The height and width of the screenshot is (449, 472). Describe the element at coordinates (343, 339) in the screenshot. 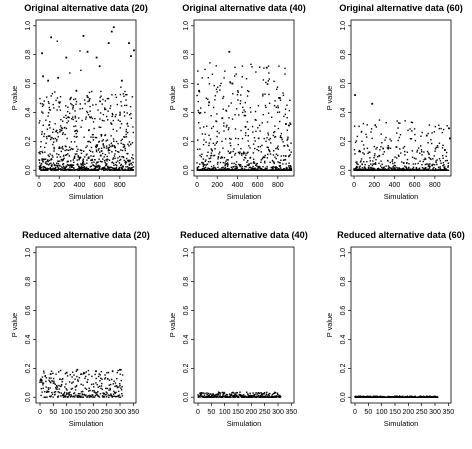

I see `y-tick-label: 0.4` at that location.